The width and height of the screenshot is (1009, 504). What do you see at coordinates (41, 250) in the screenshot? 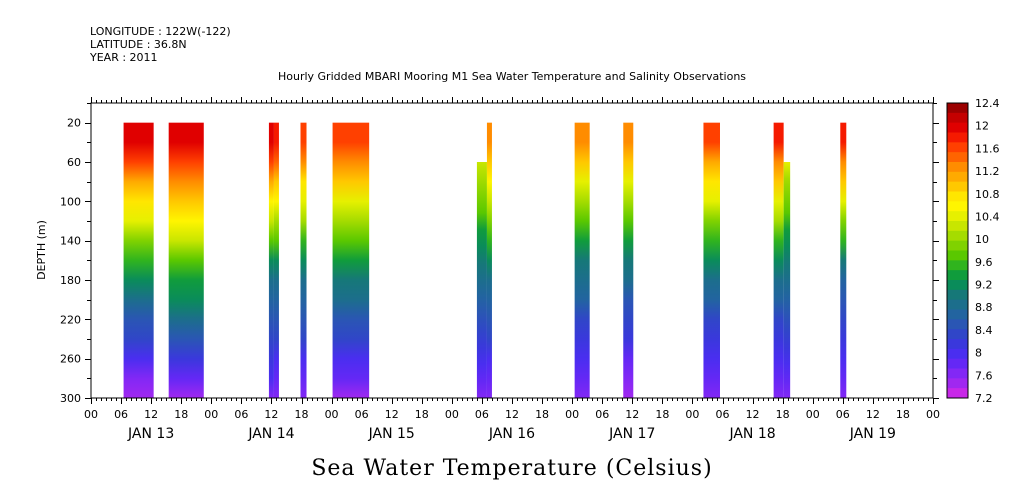
I see `y-axis-label: DEPTH (m)` at bounding box center [41, 250].